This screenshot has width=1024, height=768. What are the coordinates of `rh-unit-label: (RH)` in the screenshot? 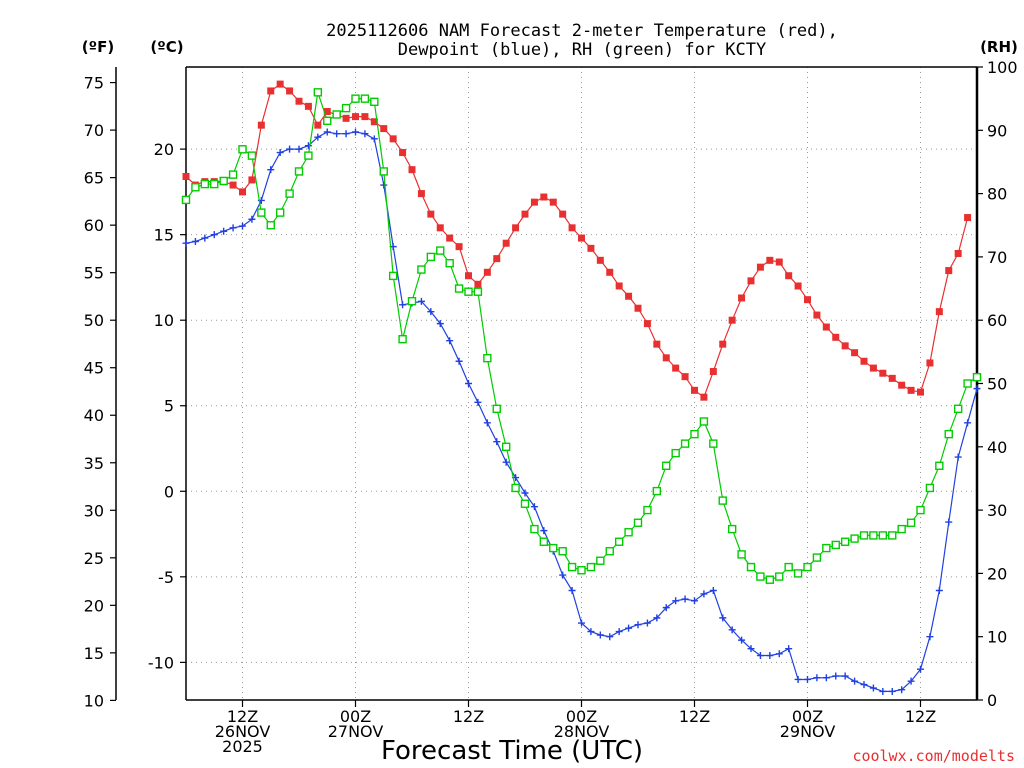 It's located at (999, 47).